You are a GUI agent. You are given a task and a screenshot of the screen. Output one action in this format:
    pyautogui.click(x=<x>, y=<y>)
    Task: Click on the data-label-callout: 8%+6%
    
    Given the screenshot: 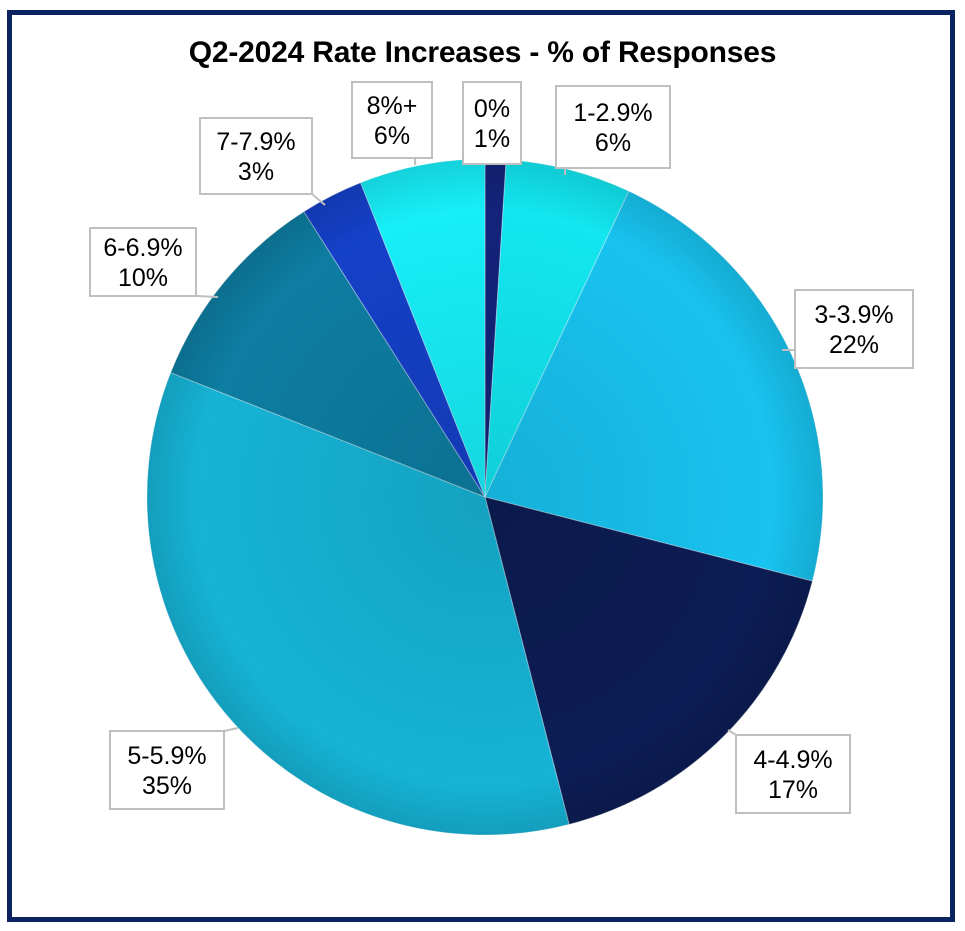 What is the action you would take?
    pyautogui.click(x=392, y=123)
    